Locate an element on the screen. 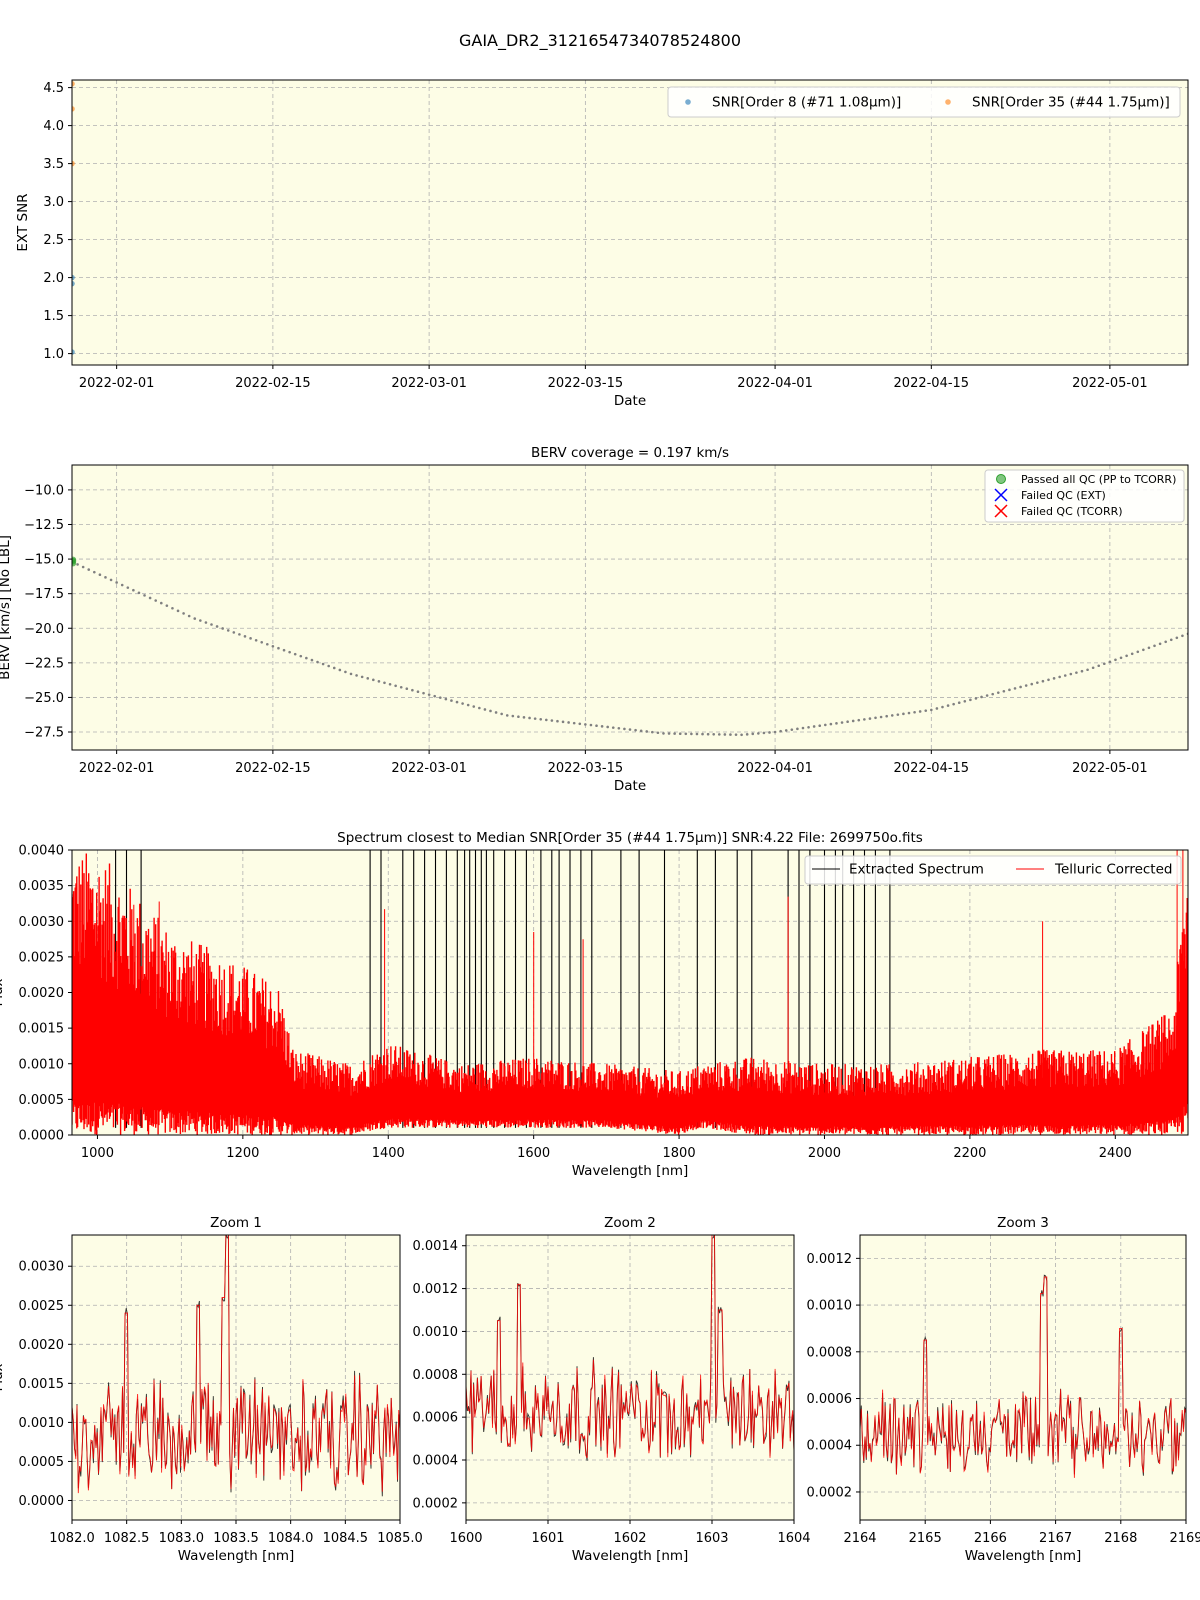 This screenshot has width=1200, height=1600. zoom3-xtick-label: 2167 is located at coordinates (1055, 1538).